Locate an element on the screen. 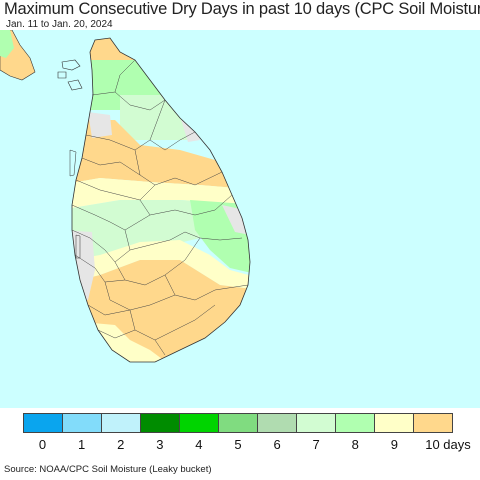 The width and height of the screenshot is (480, 480). legend-label: 5 is located at coordinates (238, 444).